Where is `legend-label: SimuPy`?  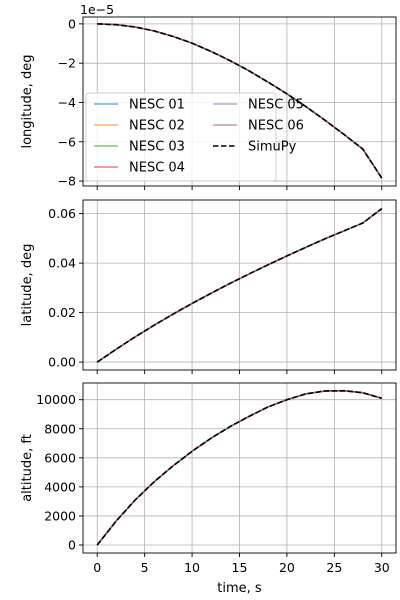 legend-label: SimuPy is located at coordinates (272, 147).